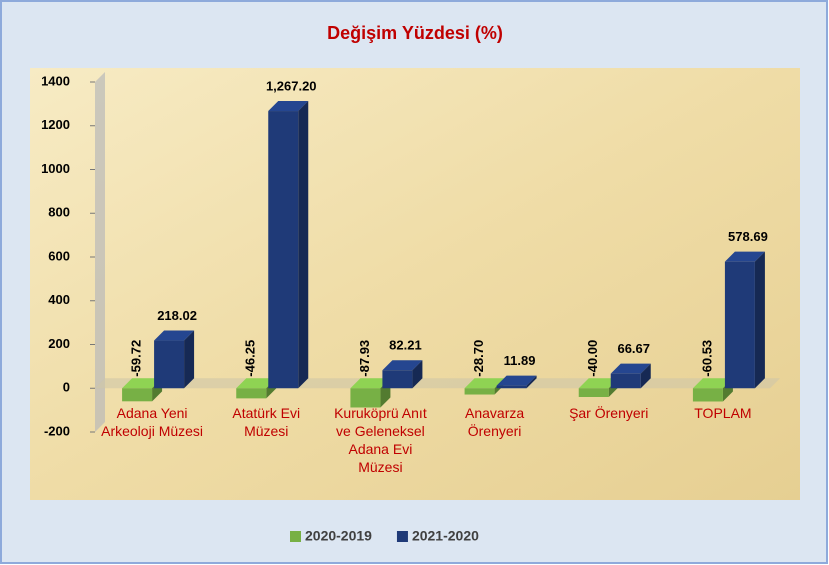  Describe the element at coordinates (59, 343) in the screenshot. I see `y-tick-label: 200` at that location.